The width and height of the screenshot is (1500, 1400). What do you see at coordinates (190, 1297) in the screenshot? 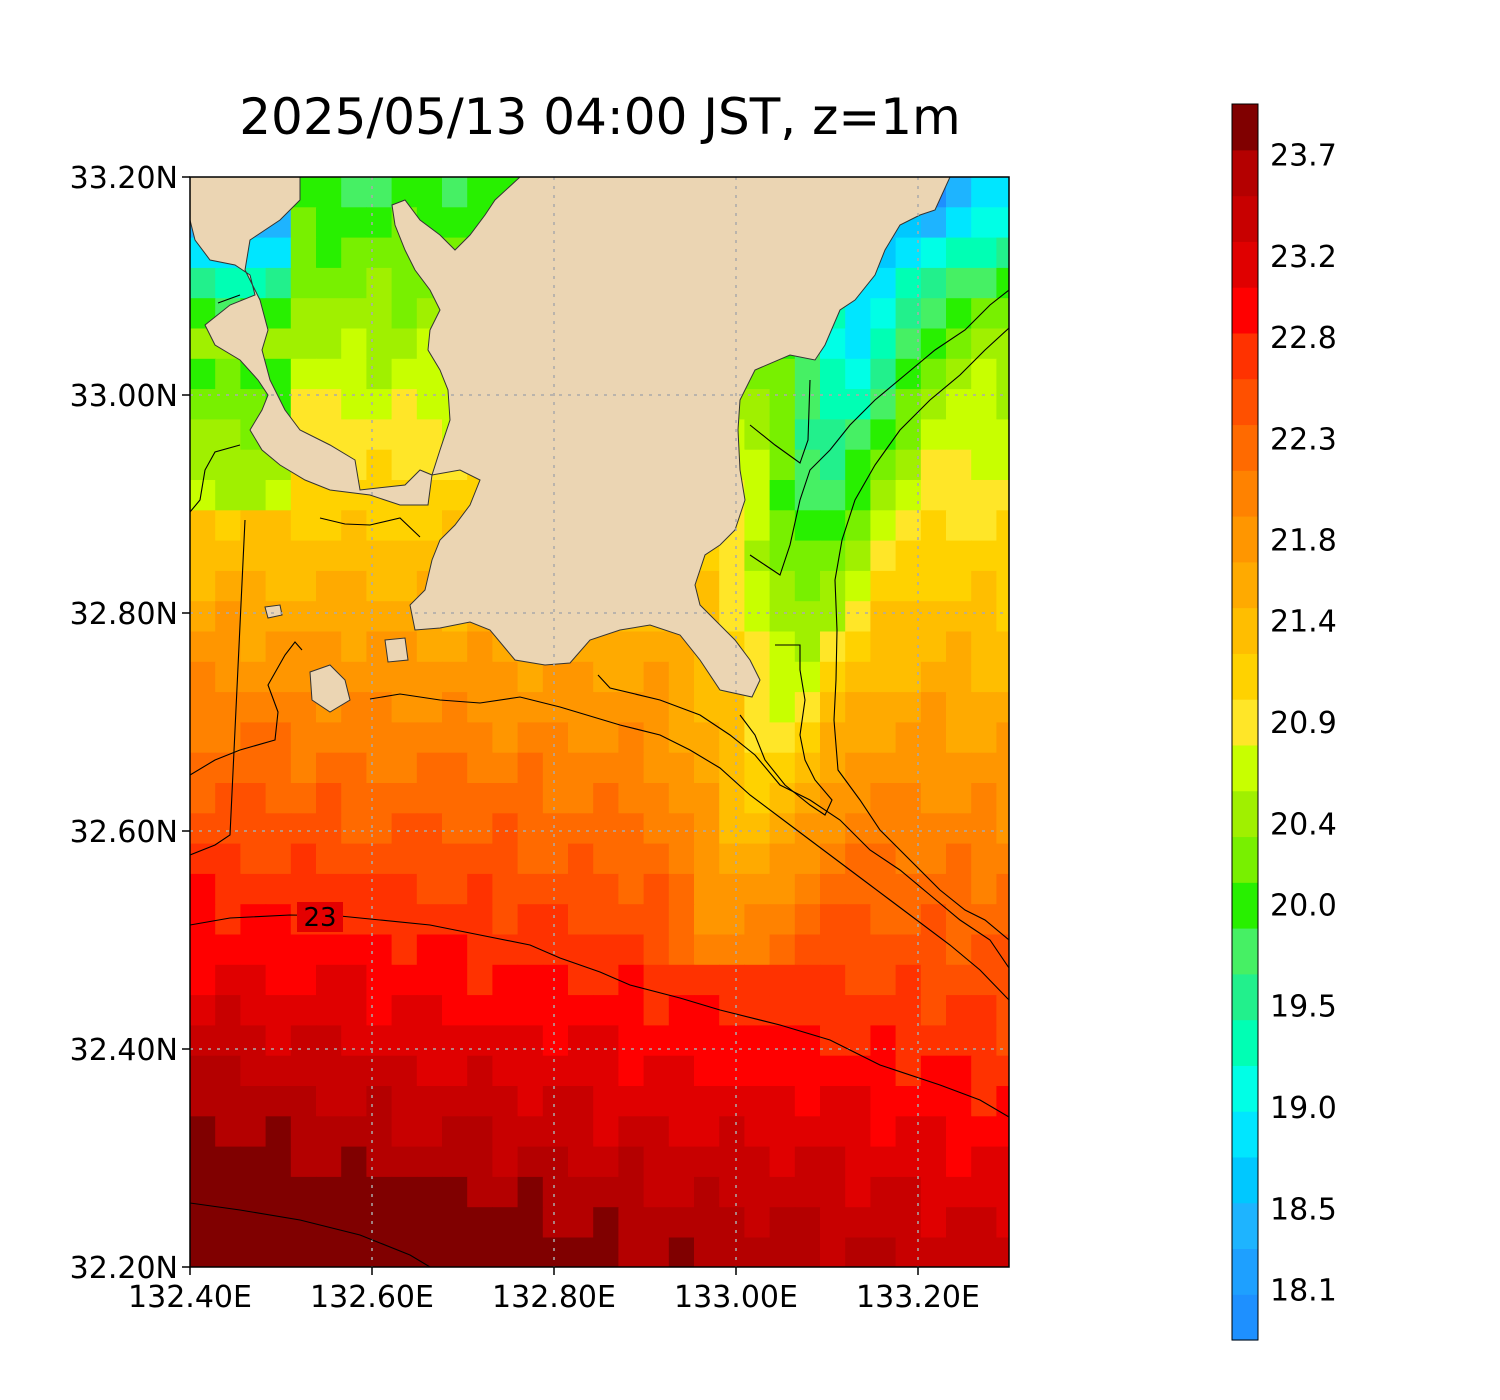
I see `x-tick-label: 132.40E` at bounding box center [190, 1297].